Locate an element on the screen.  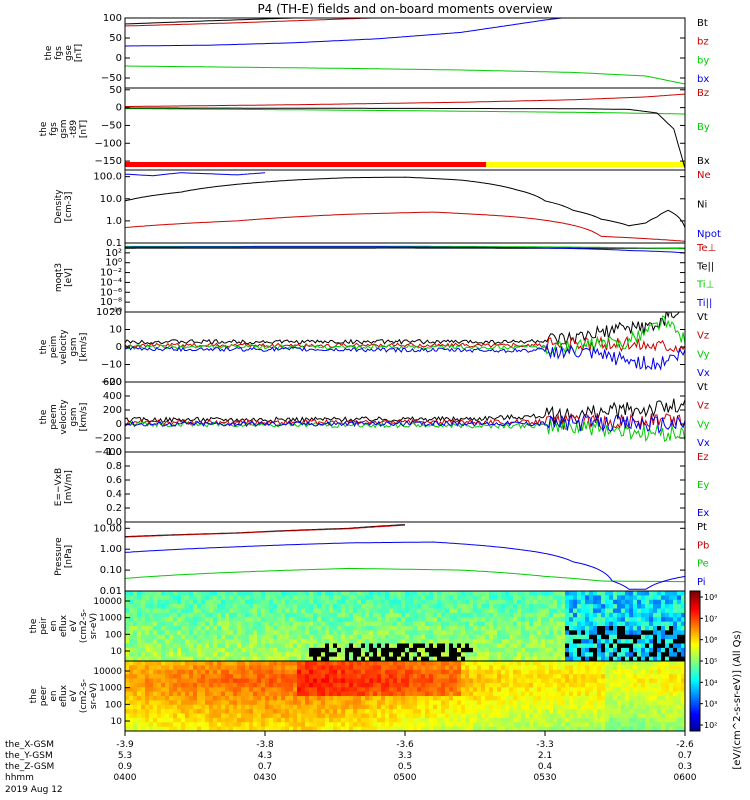
ylabel-text: gsm is located at coordinates (74, 416).